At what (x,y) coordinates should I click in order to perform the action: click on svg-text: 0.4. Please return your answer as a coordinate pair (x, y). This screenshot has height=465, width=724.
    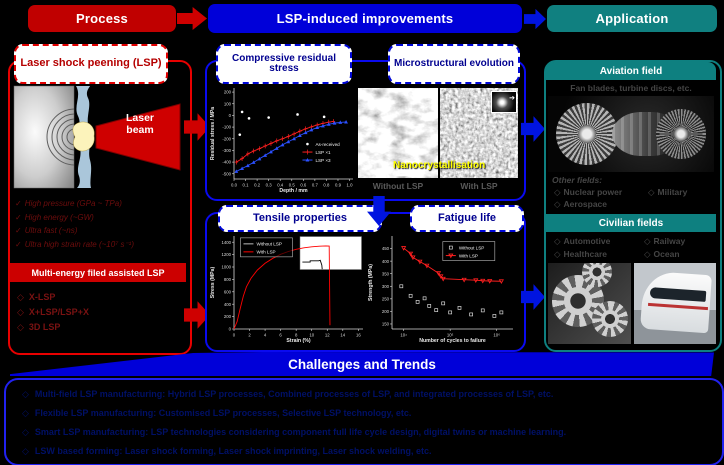
    Looking at the image, I should click on (280, 184).